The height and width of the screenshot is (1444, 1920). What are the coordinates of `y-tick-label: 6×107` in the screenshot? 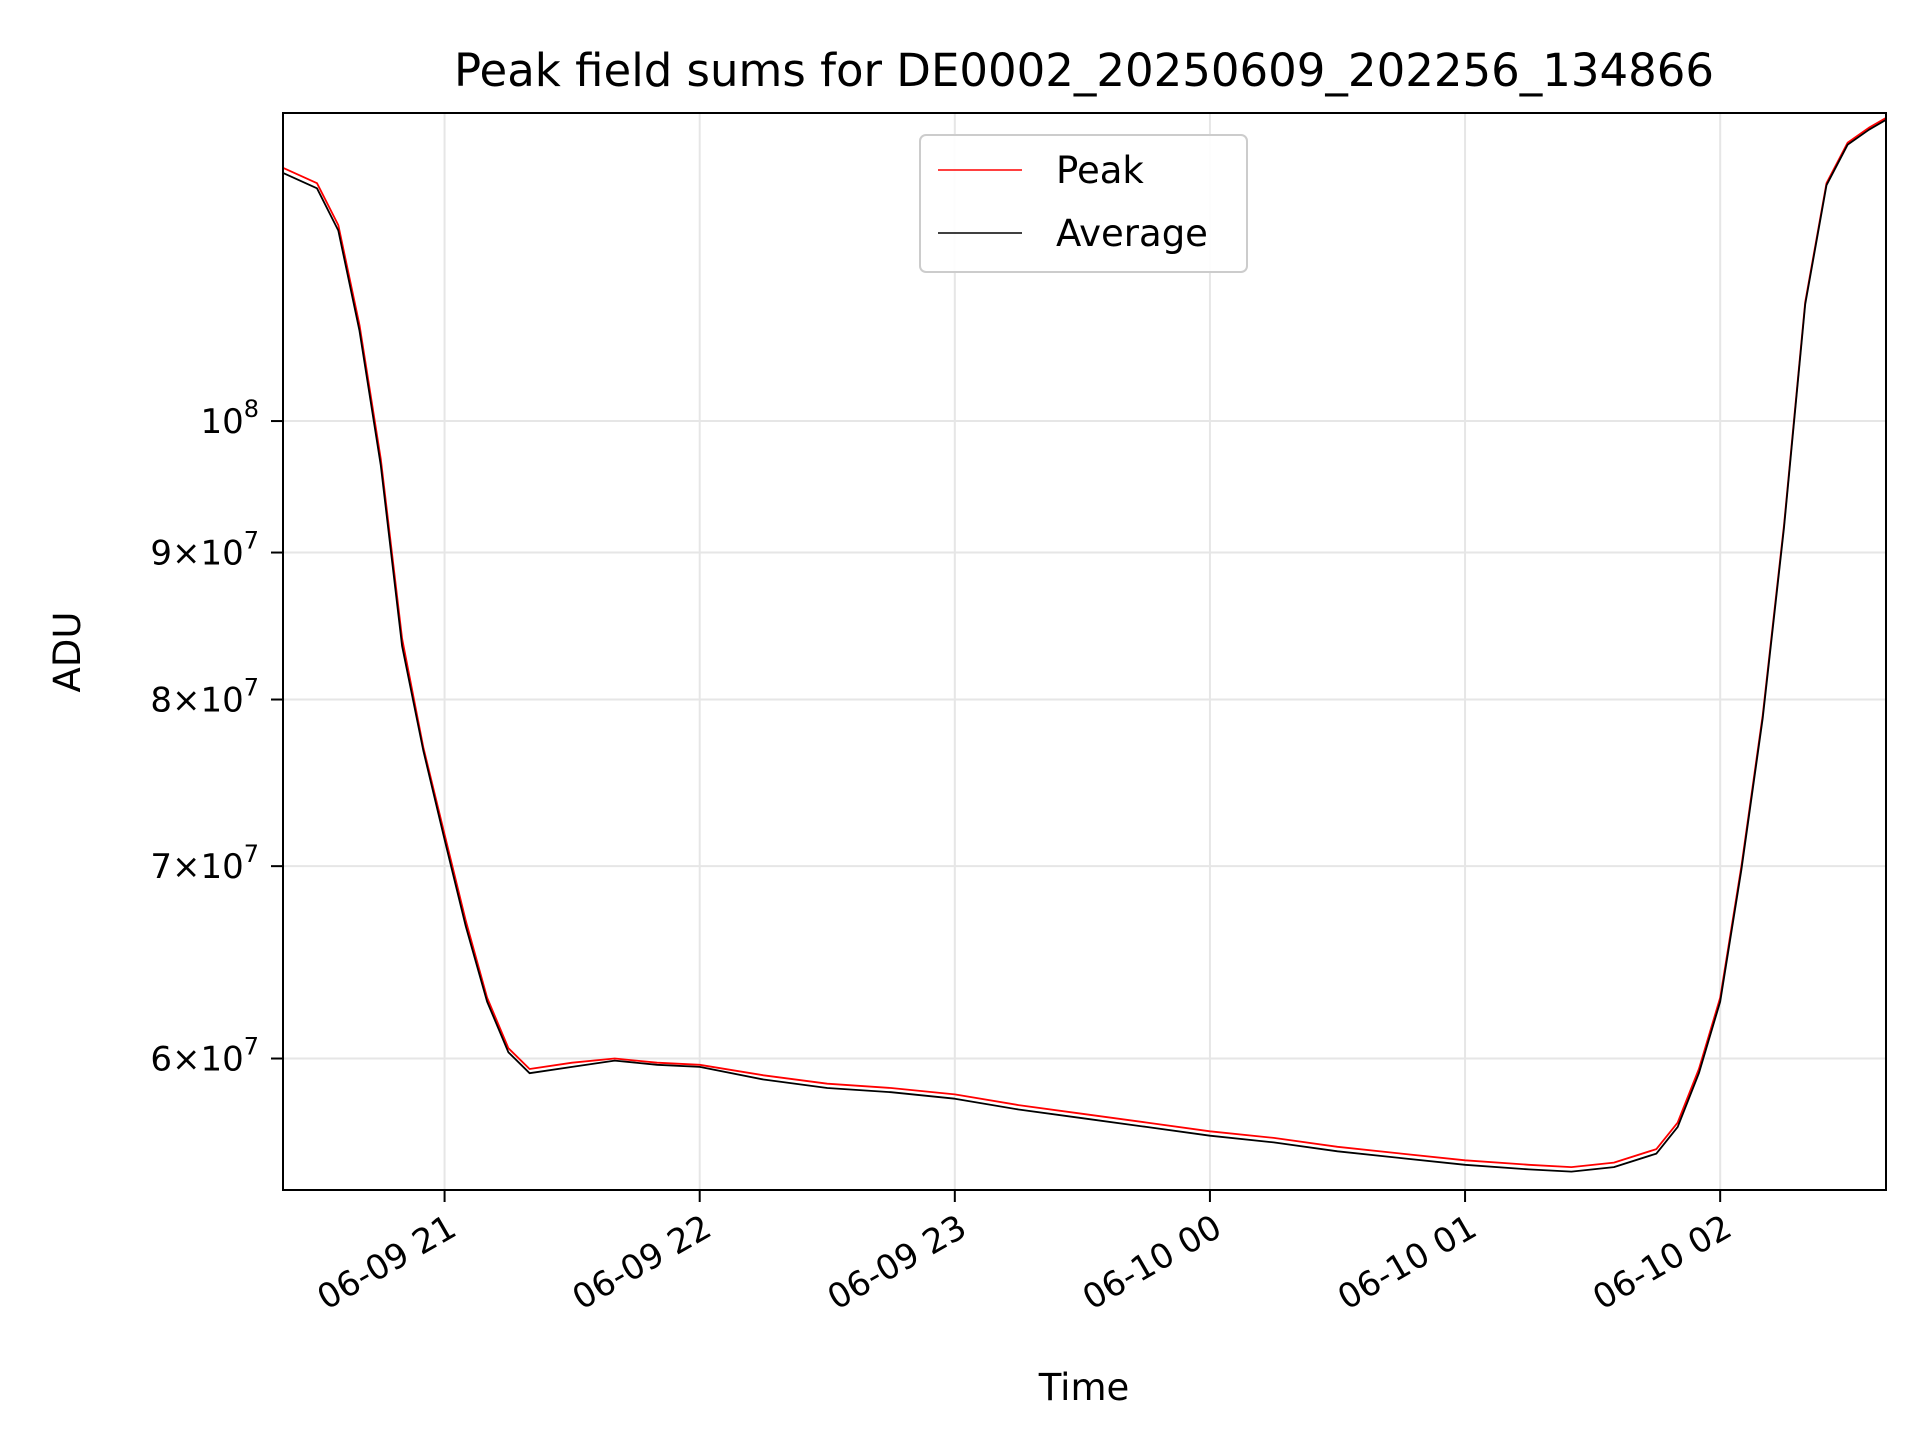 It's located at (204, 1056).